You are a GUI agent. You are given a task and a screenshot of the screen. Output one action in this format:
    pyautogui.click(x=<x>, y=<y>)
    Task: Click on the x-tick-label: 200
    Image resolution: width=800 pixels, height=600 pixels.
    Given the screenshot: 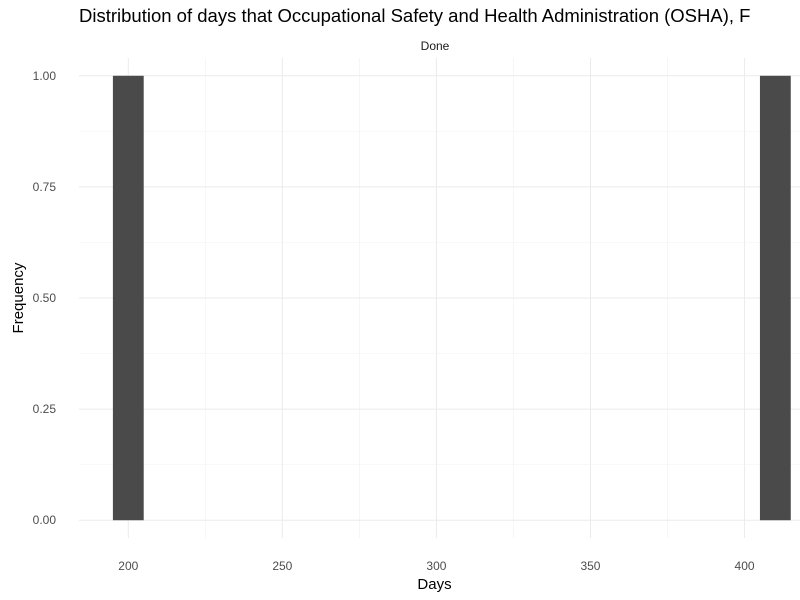 What is the action you would take?
    pyautogui.click(x=128, y=566)
    